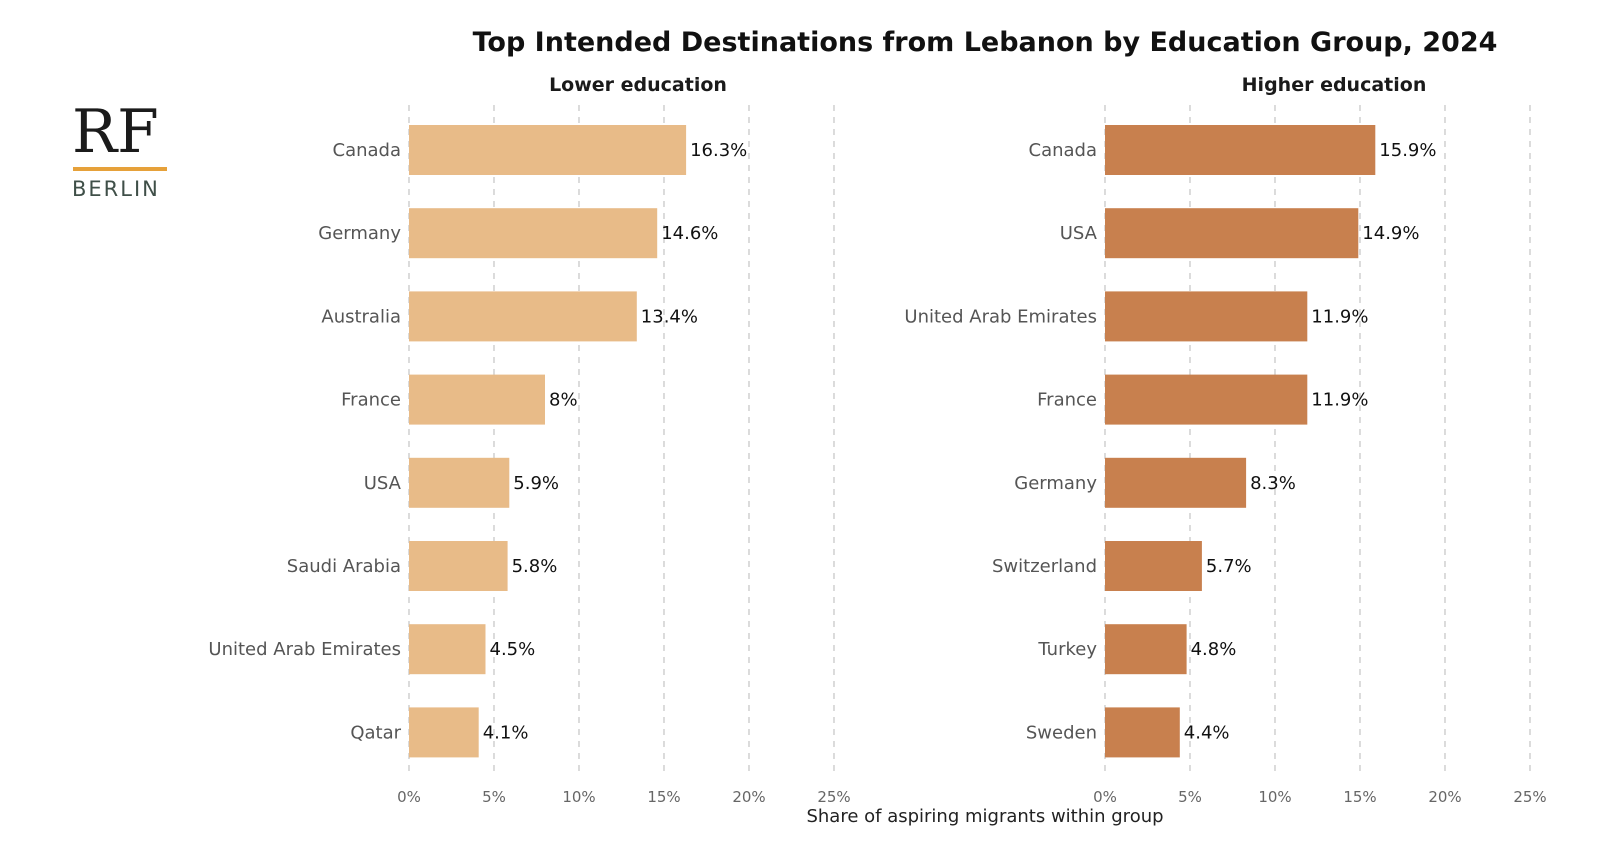  I want to click on data-label: 4.5%, so click(513, 649).